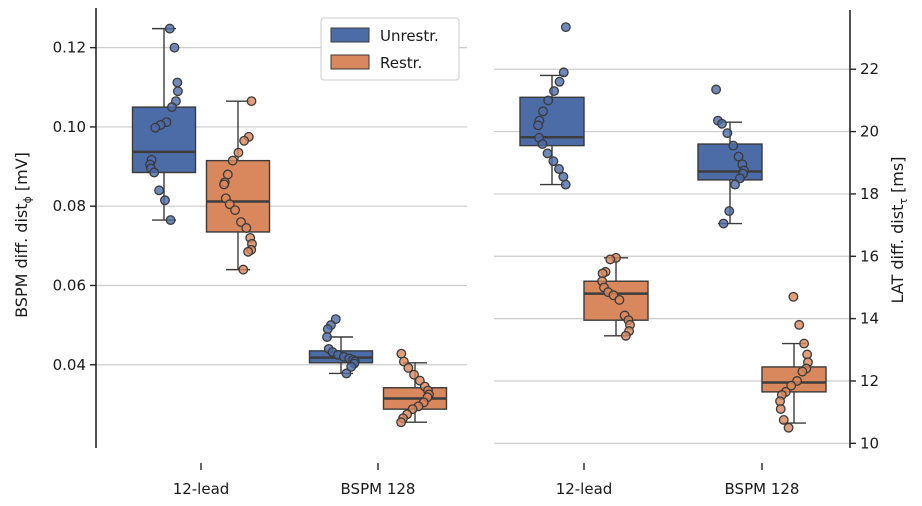 This screenshot has width=922, height=506. What do you see at coordinates (869, 319) in the screenshot?
I see `right-y-tick-label: 14` at bounding box center [869, 319].